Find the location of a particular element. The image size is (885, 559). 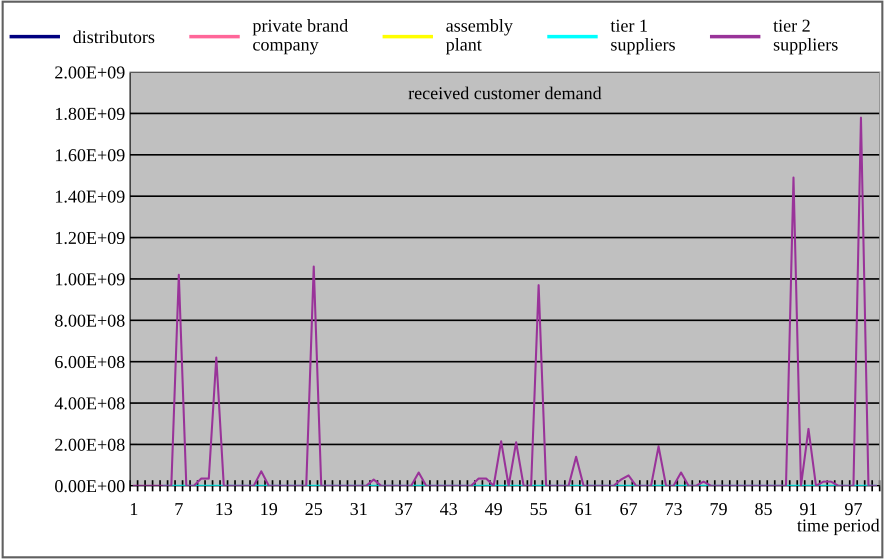

y-tick-label: 2.00E+09 is located at coordinates (89, 72).